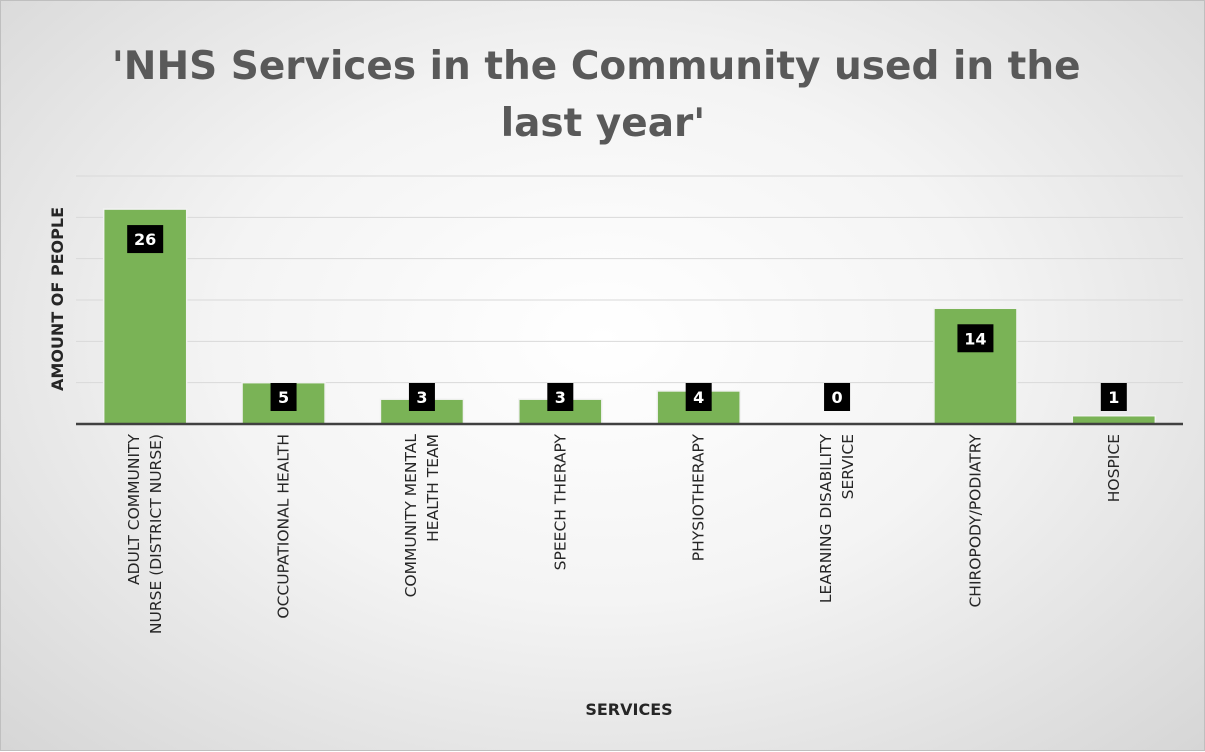  Describe the element at coordinates (628, 709) in the screenshot. I see `x-axis-title: SERVICES` at that location.